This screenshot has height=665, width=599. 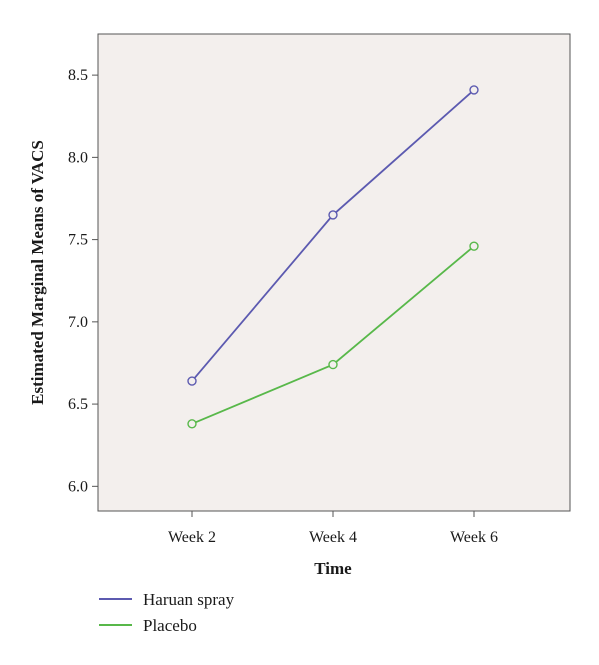 What do you see at coordinates (167, 612) in the screenshot?
I see `legend: Haruan spray Placebo` at bounding box center [167, 612].